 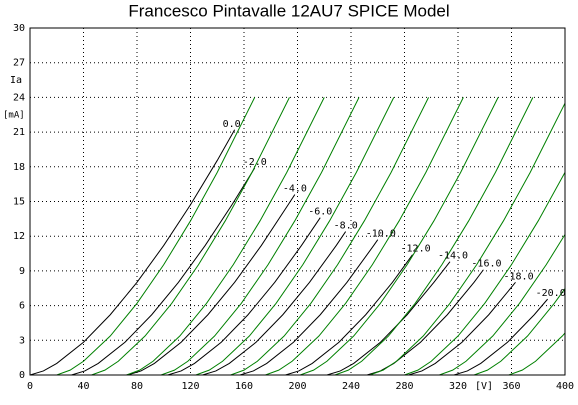 What do you see at coordinates (22, 340) in the screenshot?
I see `y-tick-label: 3` at bounding box center [22, 340].